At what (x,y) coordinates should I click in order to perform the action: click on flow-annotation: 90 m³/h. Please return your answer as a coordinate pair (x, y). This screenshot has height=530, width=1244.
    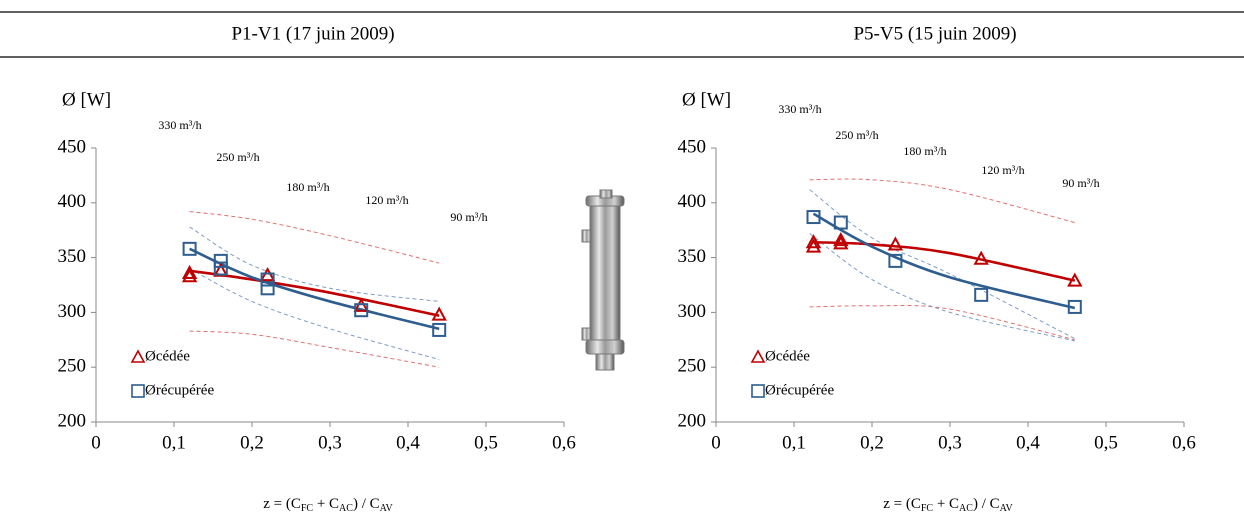
    Looking at the image, I should click on (1080, 183).